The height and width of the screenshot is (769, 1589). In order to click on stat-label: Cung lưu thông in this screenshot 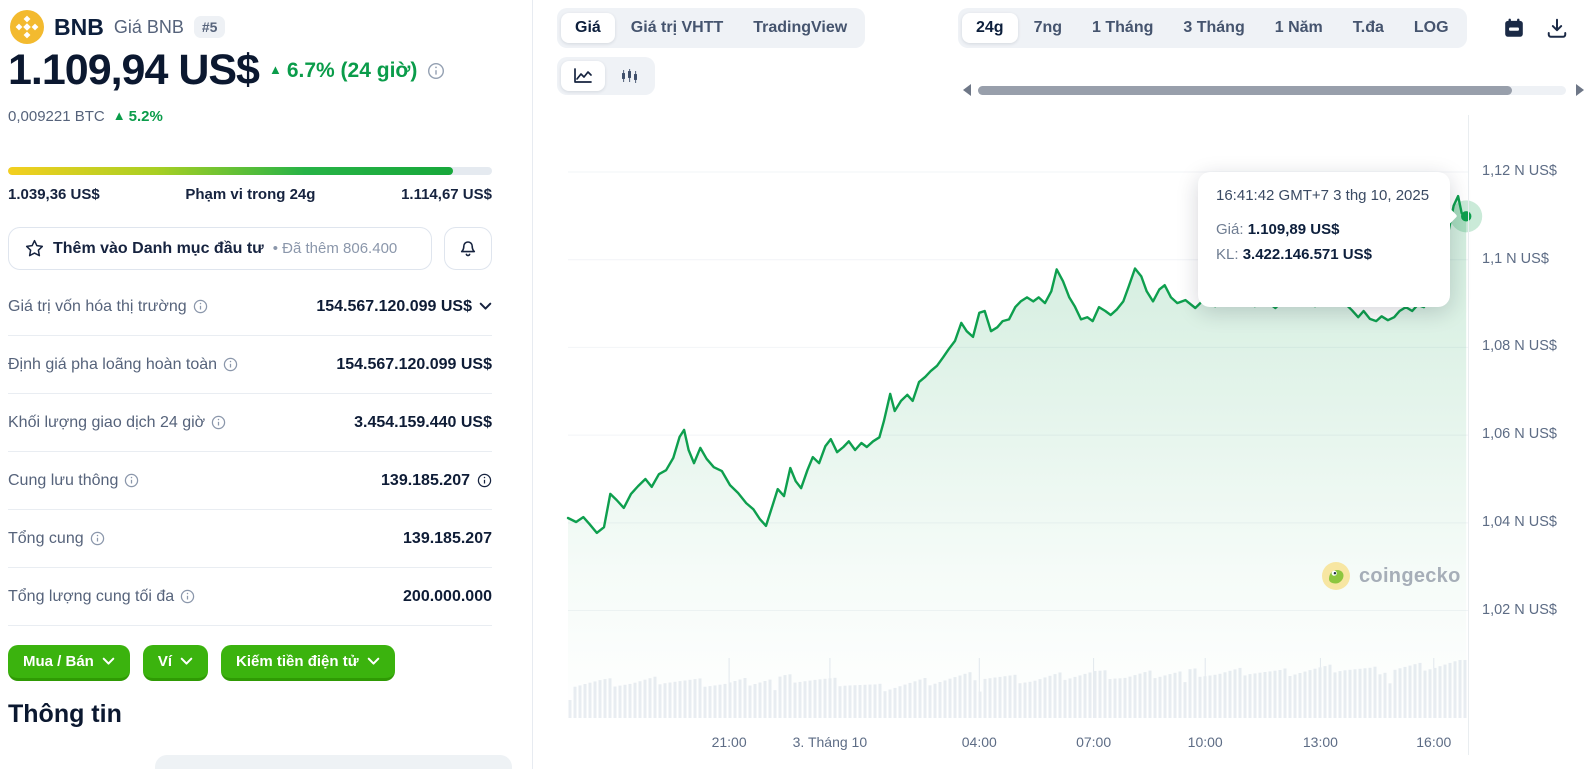, I will do `click(73, 481)`.